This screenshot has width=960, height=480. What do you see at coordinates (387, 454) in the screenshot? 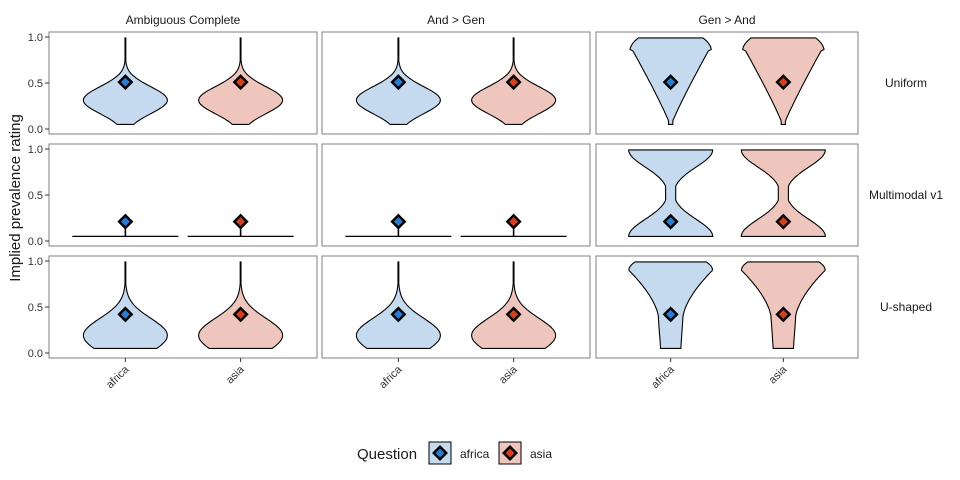
I see `legend-title: Question` at bounding box center [387, 454].